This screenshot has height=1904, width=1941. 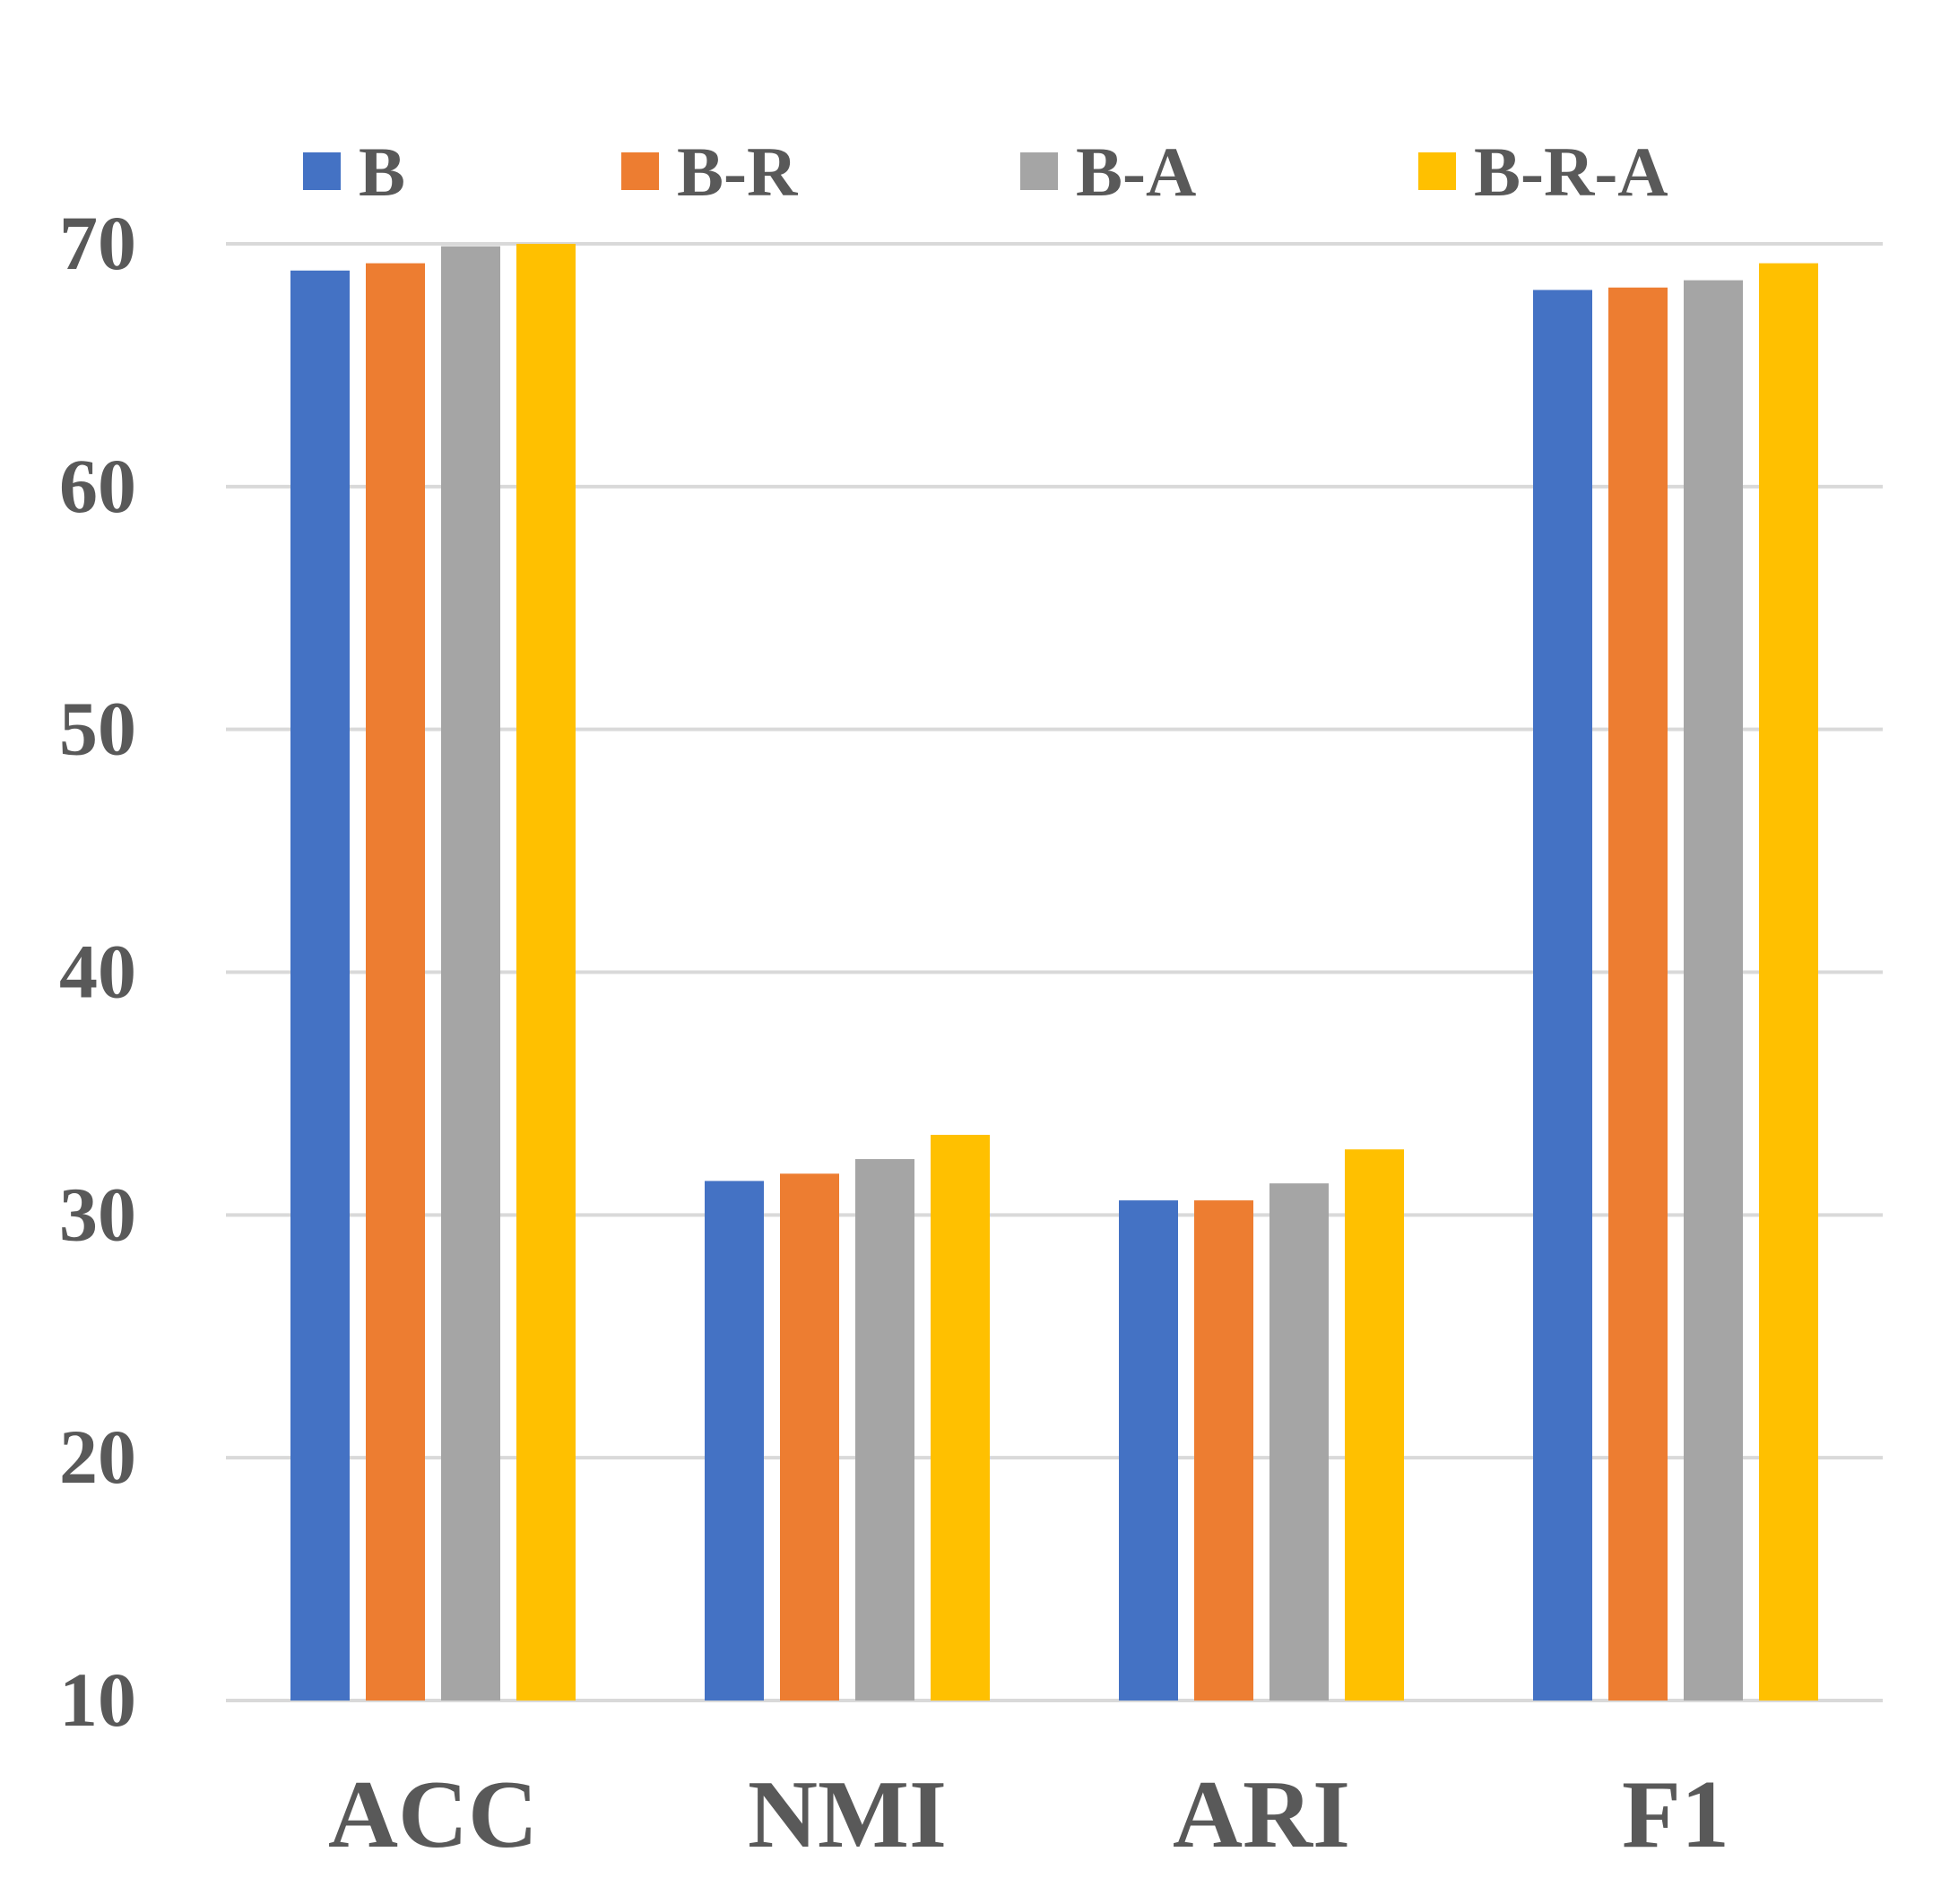 I want to click on y-axis-tick-labels: 10 20 30 40 50 60 70, so click(x=97, y=971).